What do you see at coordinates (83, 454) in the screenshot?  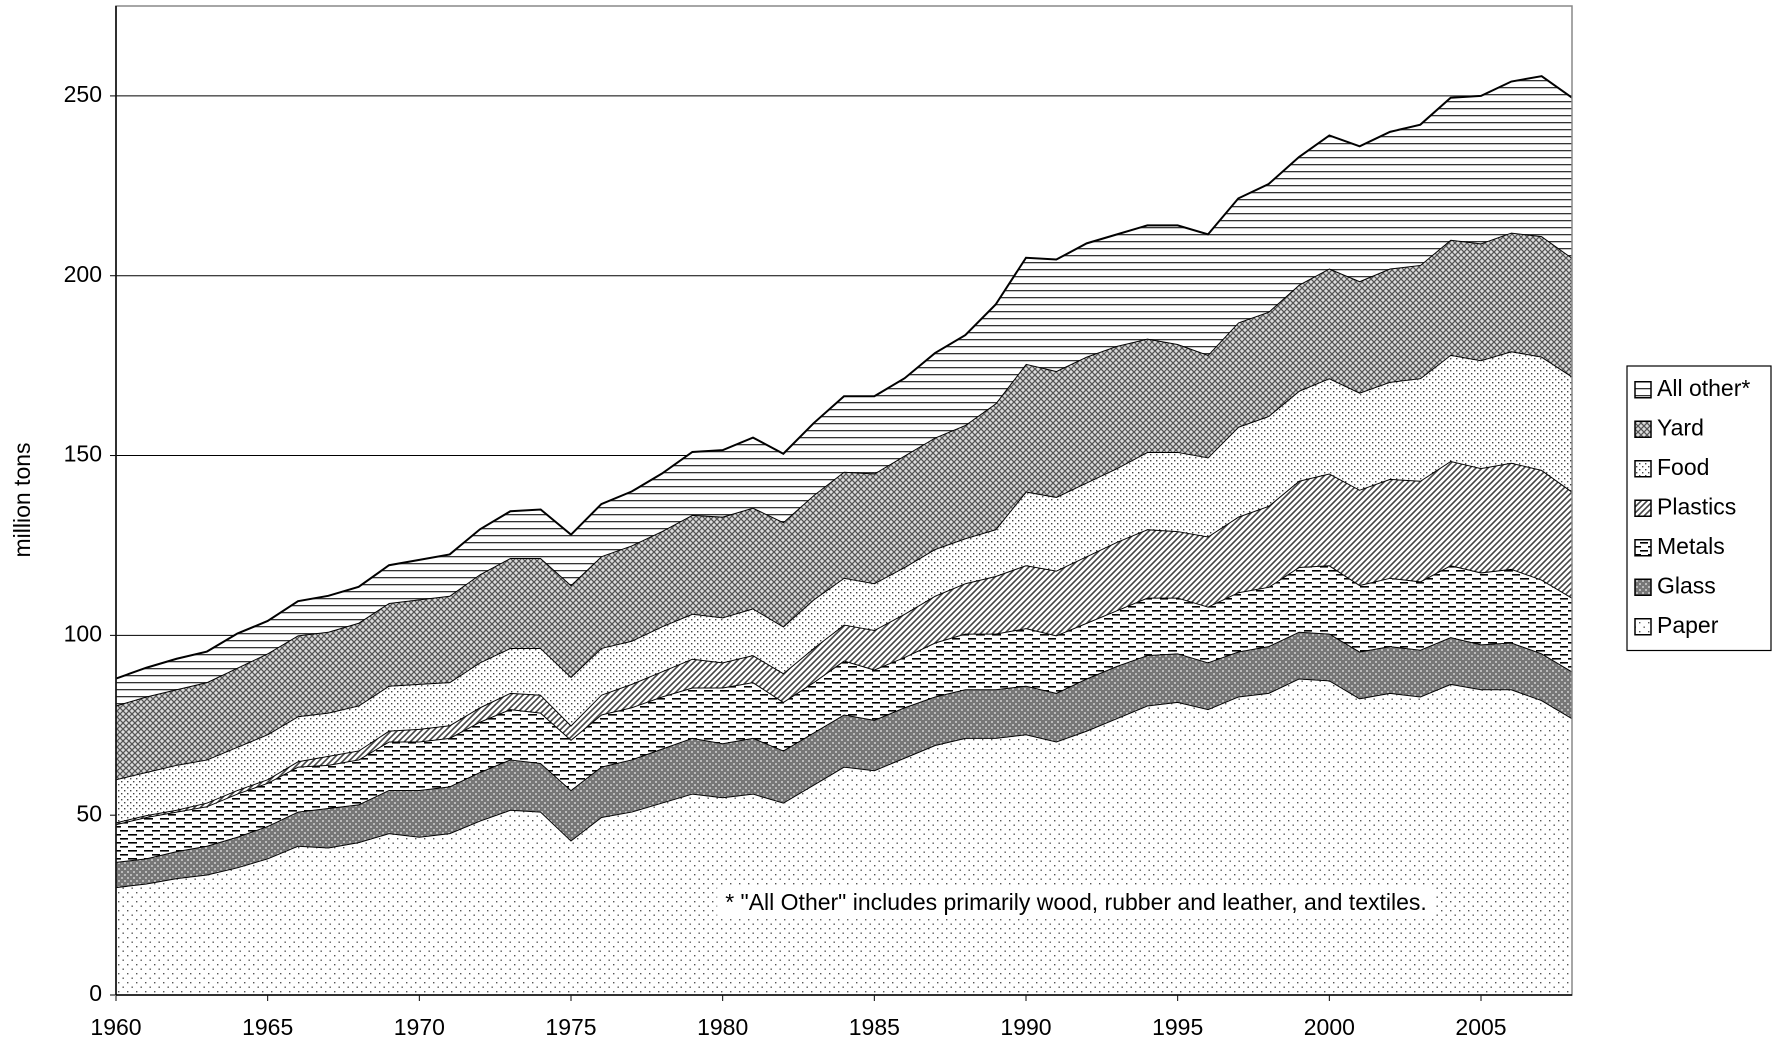 I see `y-tick-label: 150` at bounding box center [83, 454].